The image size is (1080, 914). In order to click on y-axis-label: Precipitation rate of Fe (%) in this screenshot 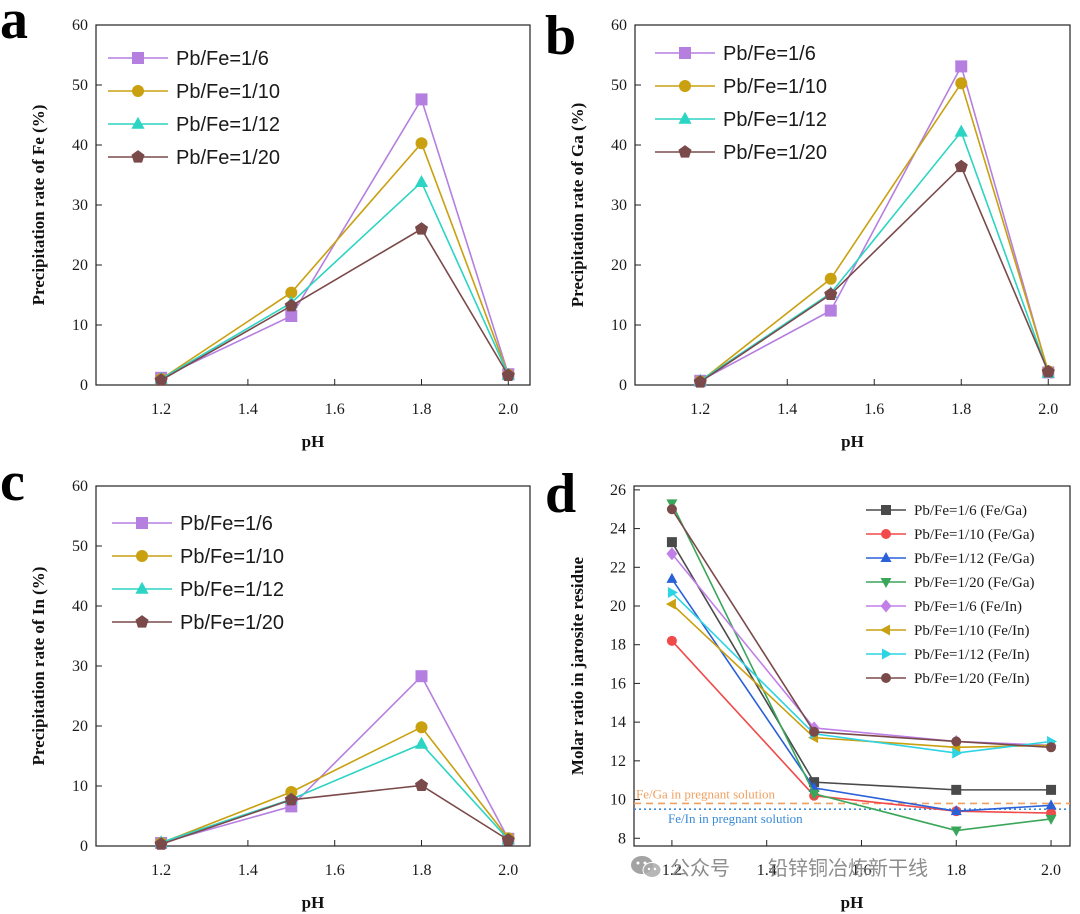, I will do `click(38, 205)`.